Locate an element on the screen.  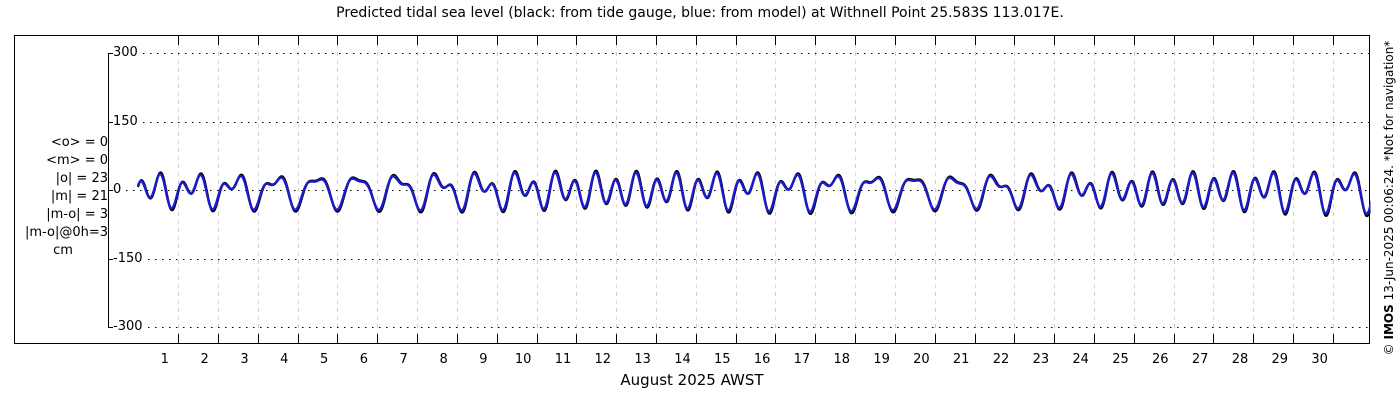
imos-org-name: IMOS is located at coordinates (1389, 322).